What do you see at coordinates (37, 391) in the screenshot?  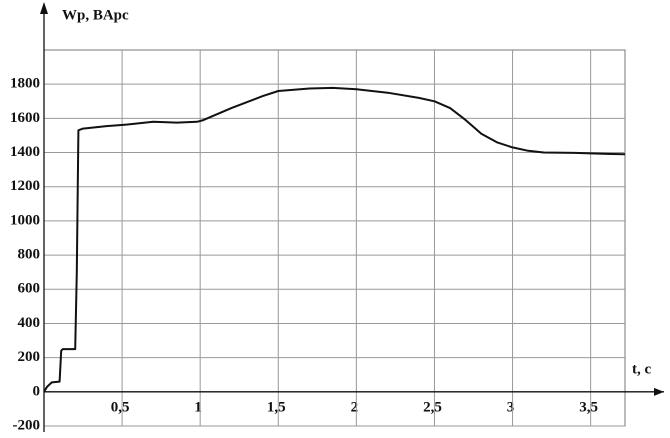 I see `y-tick-label: 0` at bounding box center [37, 391].